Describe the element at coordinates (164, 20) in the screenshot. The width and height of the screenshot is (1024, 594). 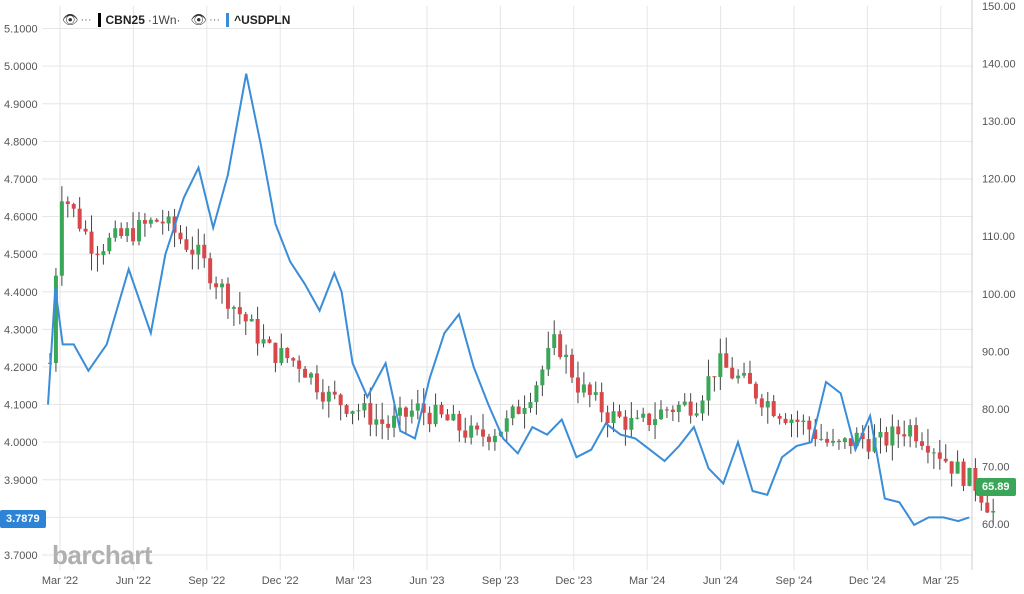
I see `primary-interval: ·1Wn·` at that location.